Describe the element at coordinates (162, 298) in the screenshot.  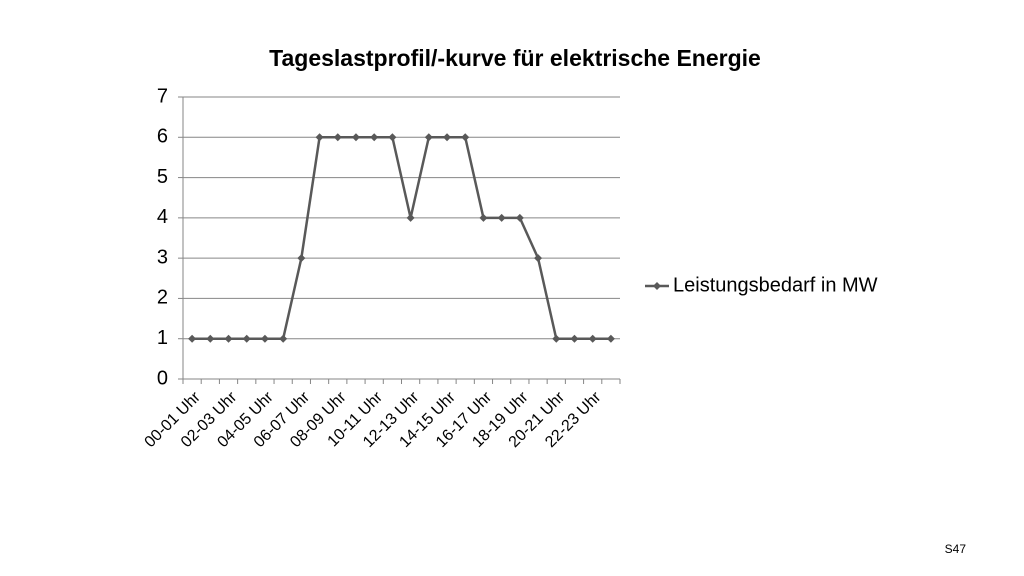
I see `y-tick-label: 2` at that location.